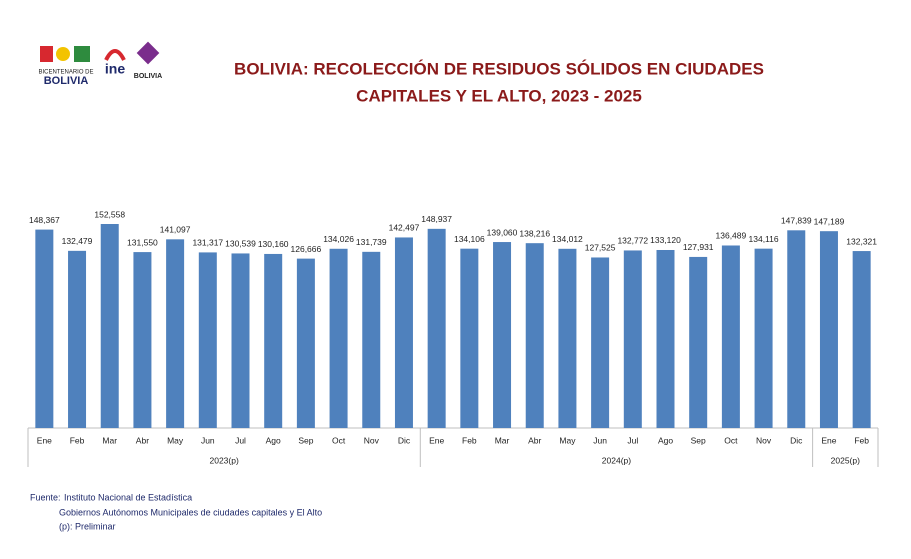  I want to click on value-label: 131,739, so click(371, 242).